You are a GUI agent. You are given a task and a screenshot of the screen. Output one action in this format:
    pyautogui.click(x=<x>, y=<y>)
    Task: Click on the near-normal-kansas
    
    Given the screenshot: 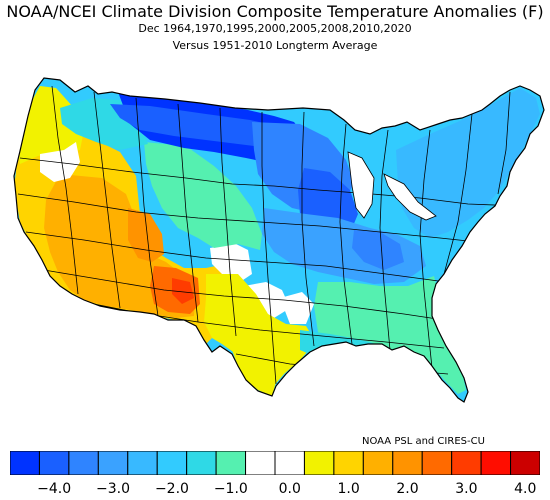 What is the action you would take?
    pyautogui.click(x=231, y=263)
    